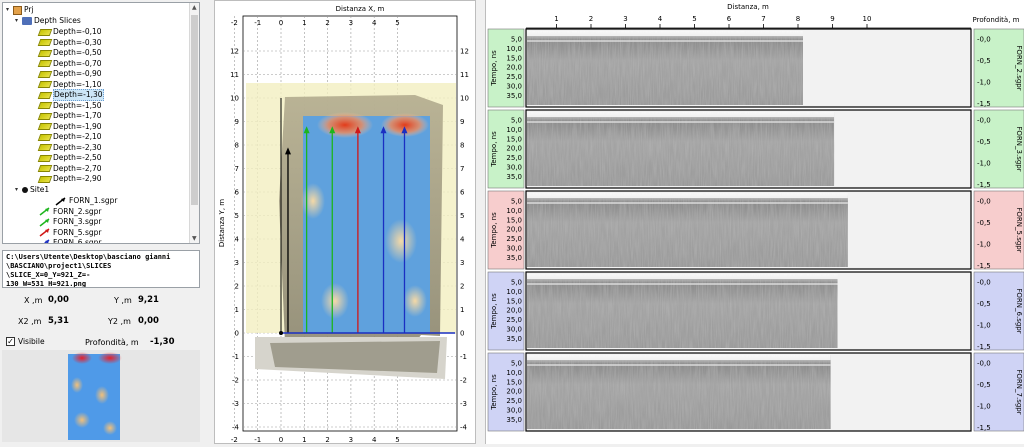 This screenshot has width=1024, height=447. I want to click on tree-slice-item: Depth=-2,70, so click(69, 169).